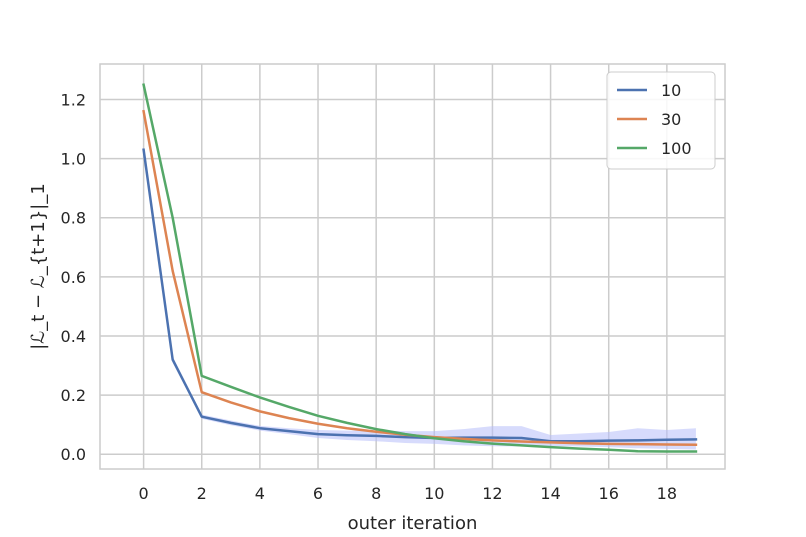  Describe the element at coordinates (73, 336) in the screenshot. I see `y-tick-label: 0.4` at that location.